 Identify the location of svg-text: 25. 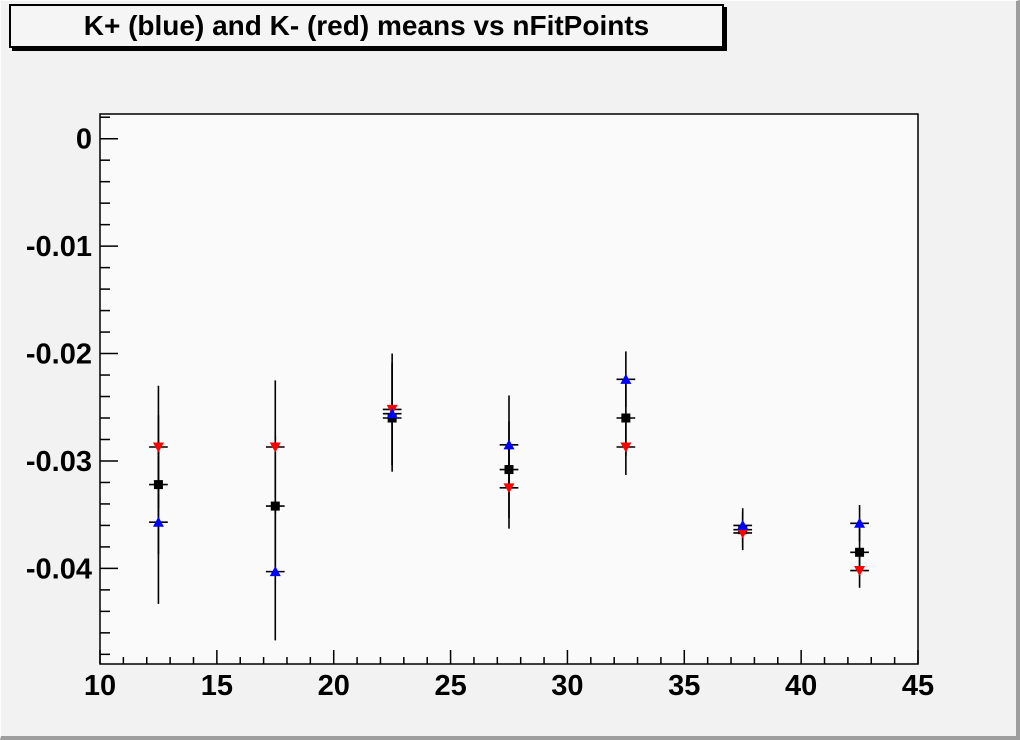
(450, 686).